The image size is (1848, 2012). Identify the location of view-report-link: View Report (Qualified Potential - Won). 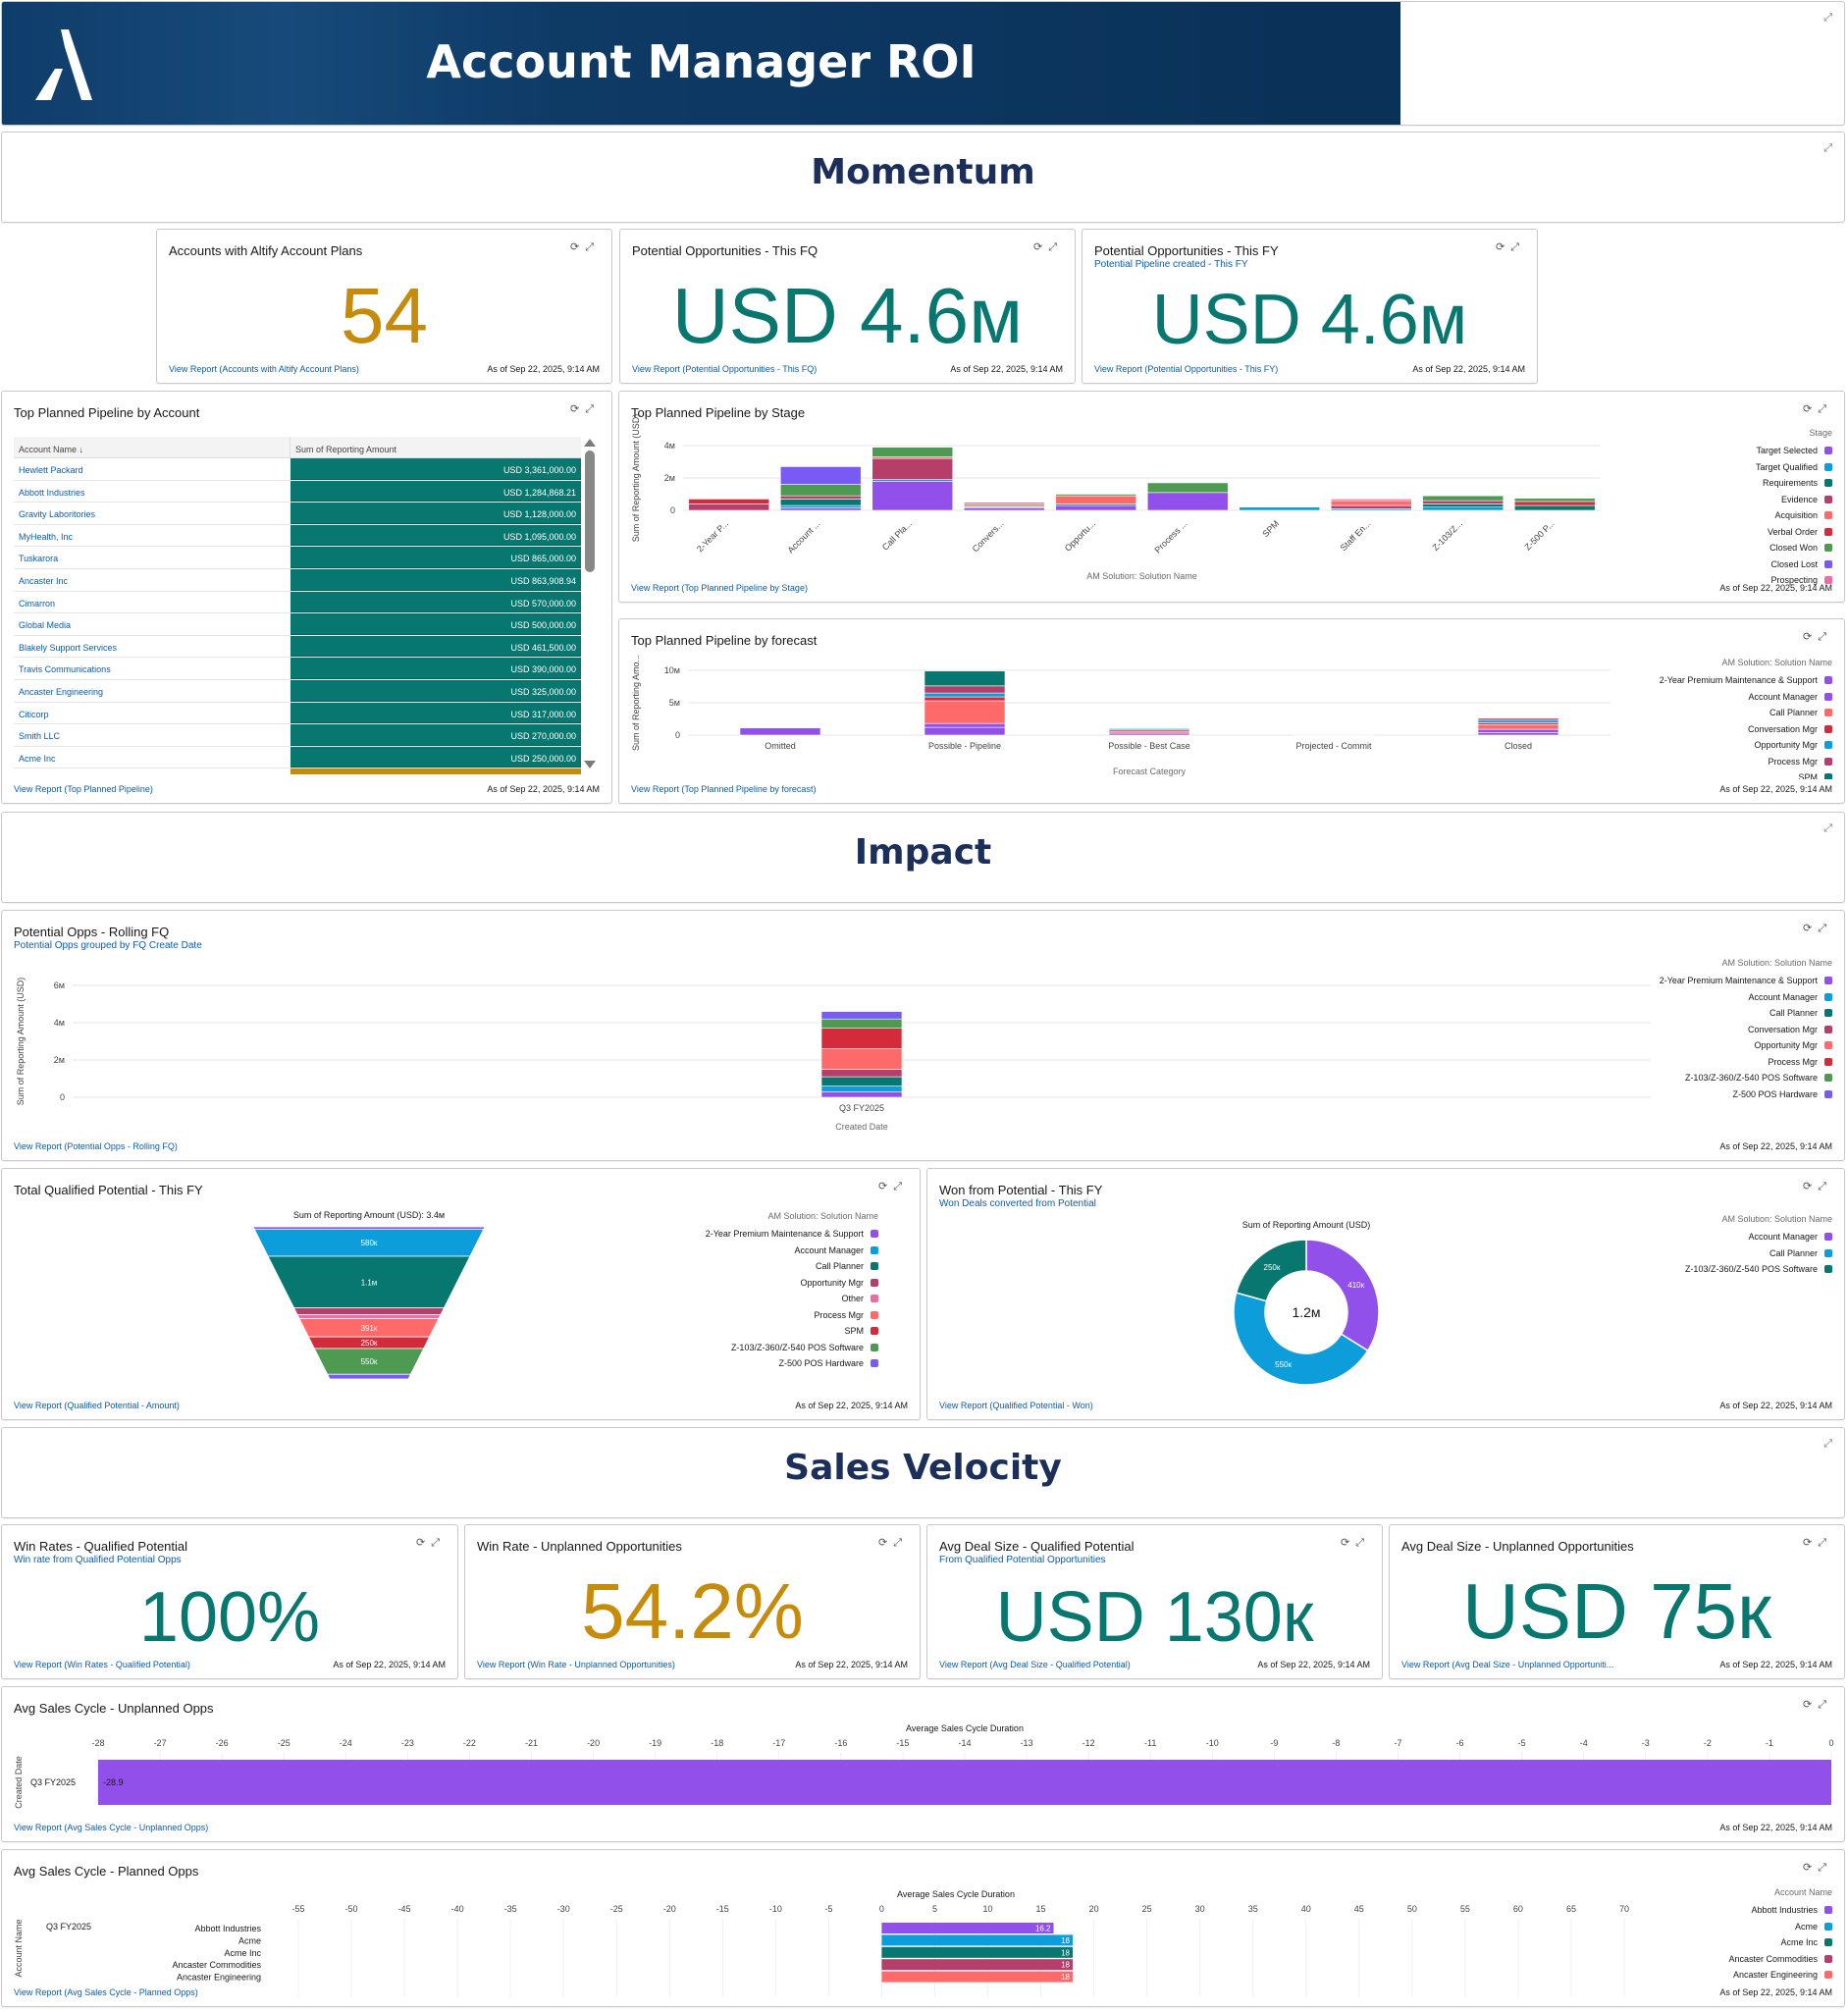
(1016, 1405).